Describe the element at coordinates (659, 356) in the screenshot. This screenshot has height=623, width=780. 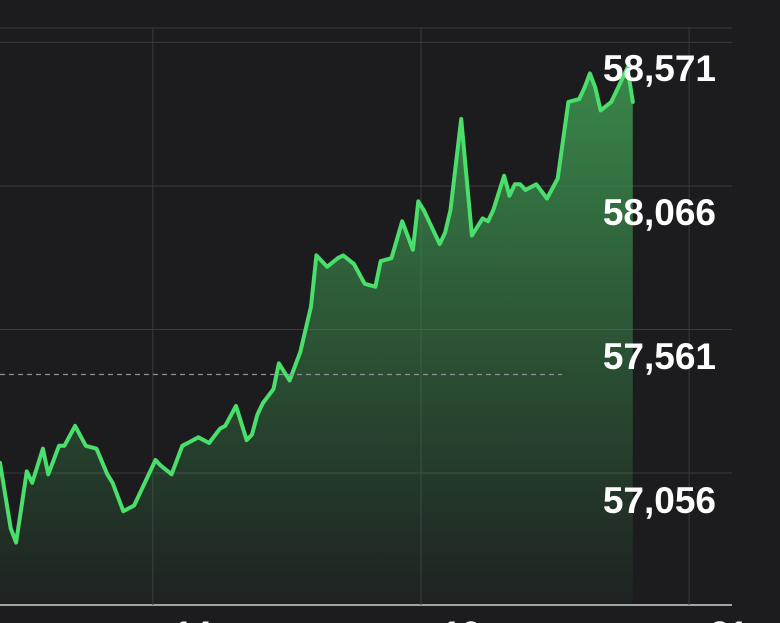
I see `y-tick-label: 57,561` at that location.